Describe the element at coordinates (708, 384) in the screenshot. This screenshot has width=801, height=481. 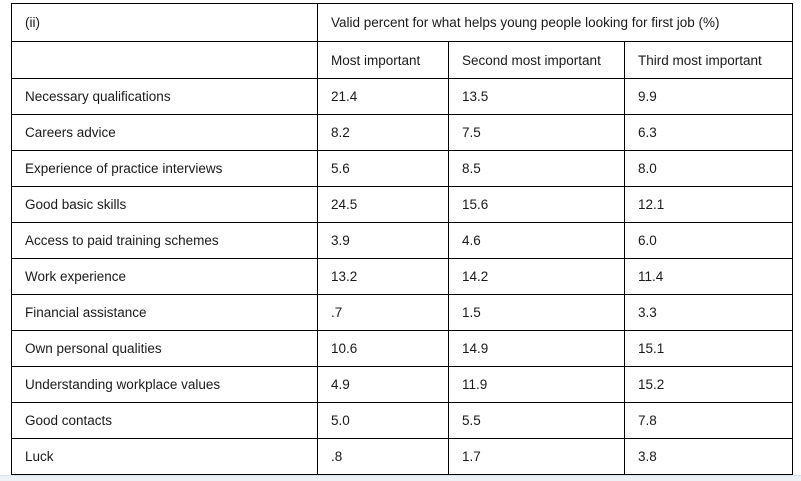
I see `cell-value: 15.2` at that location.